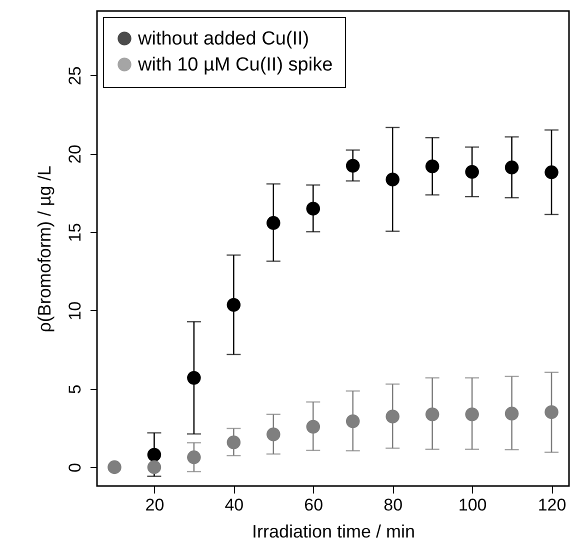  Describe the element at coordinates (314, 505) in the screenshot. I see `x-tick-label: 60` at that location.